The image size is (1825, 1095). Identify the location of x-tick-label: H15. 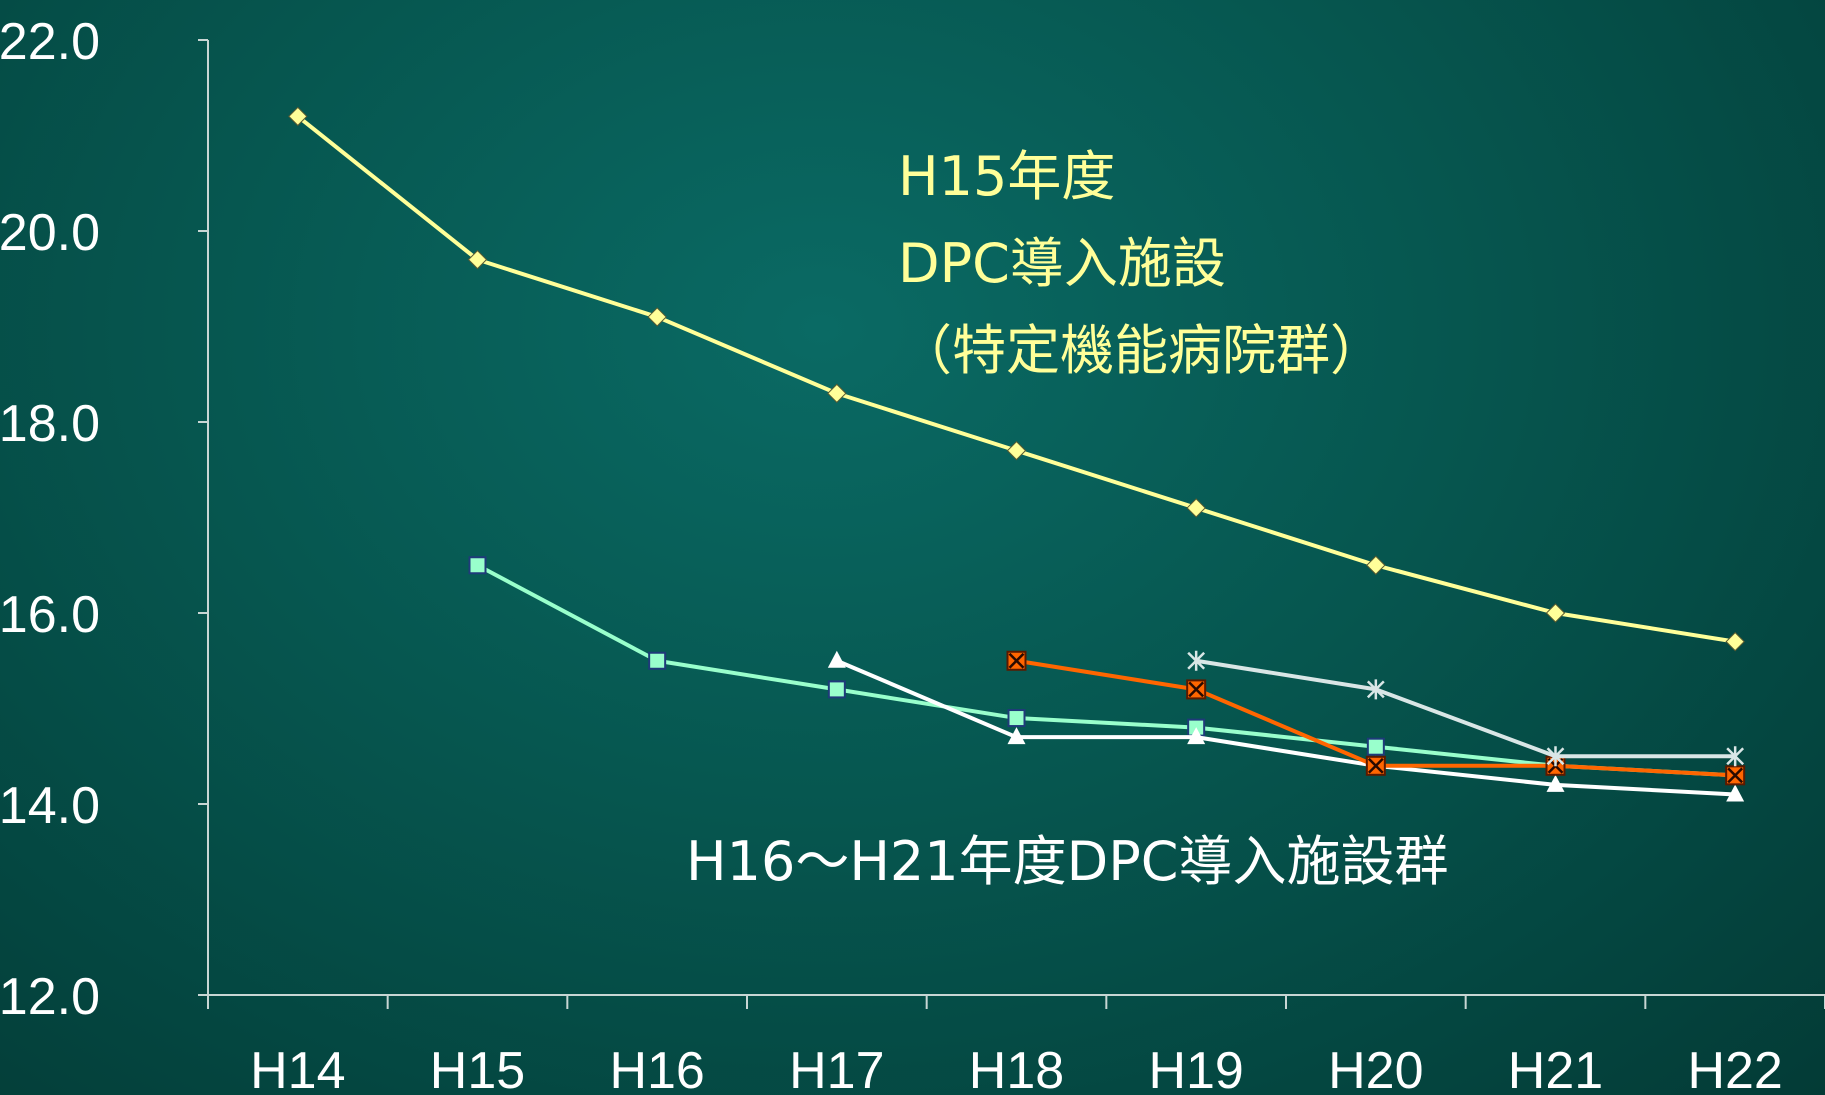
(477, 1068).